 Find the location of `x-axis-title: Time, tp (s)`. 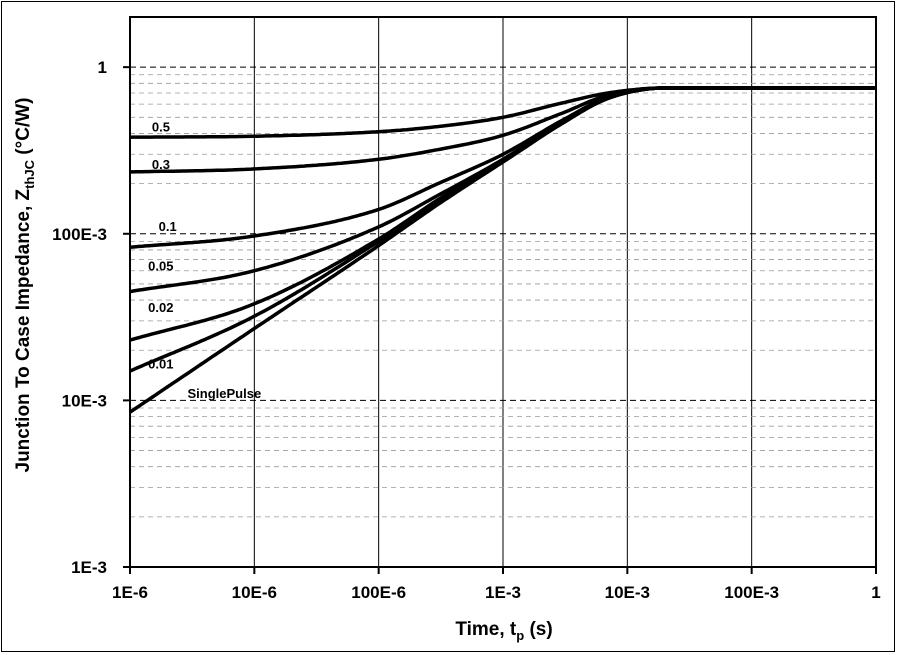

x-axis-title: Time, tp (s) is located at coordinates (503, 631).